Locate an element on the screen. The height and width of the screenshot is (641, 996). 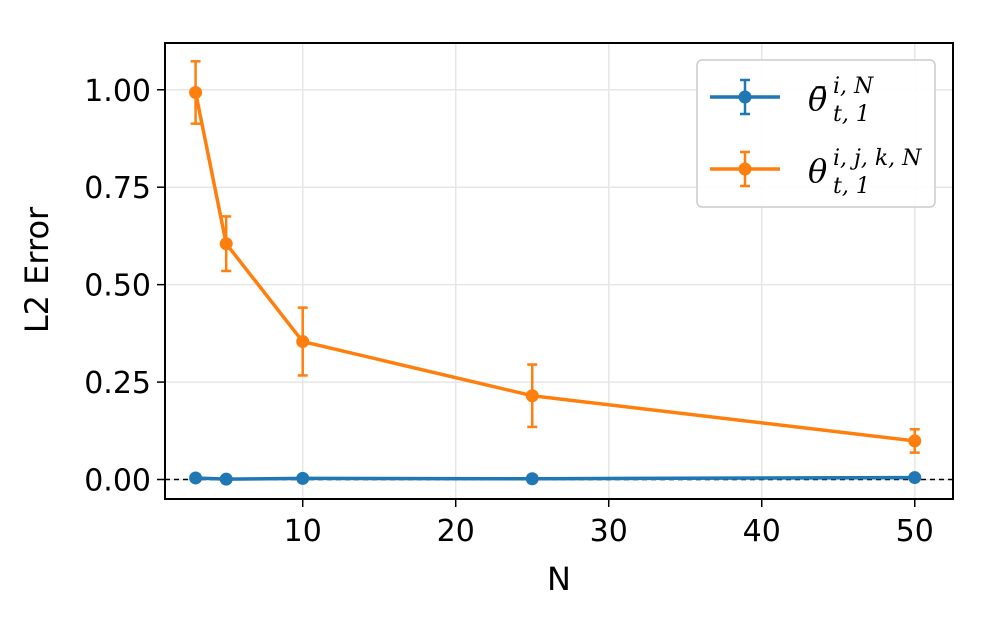
y-axis-title: L2 Error is located at coordinates (37, 269).